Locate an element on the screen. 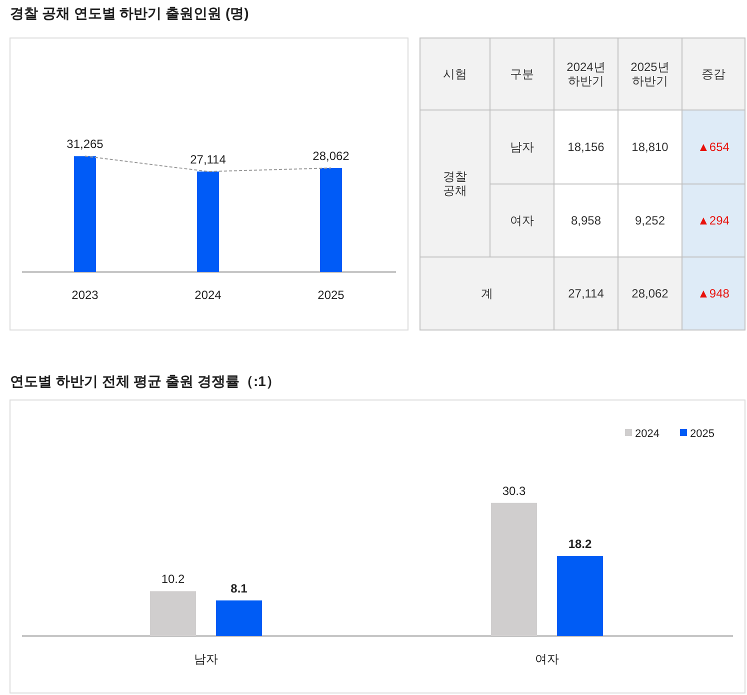 Image resolution: width=747 pixels, height=695 pixels. text: 2025년 하반기 is located at coordinates (650, 74).